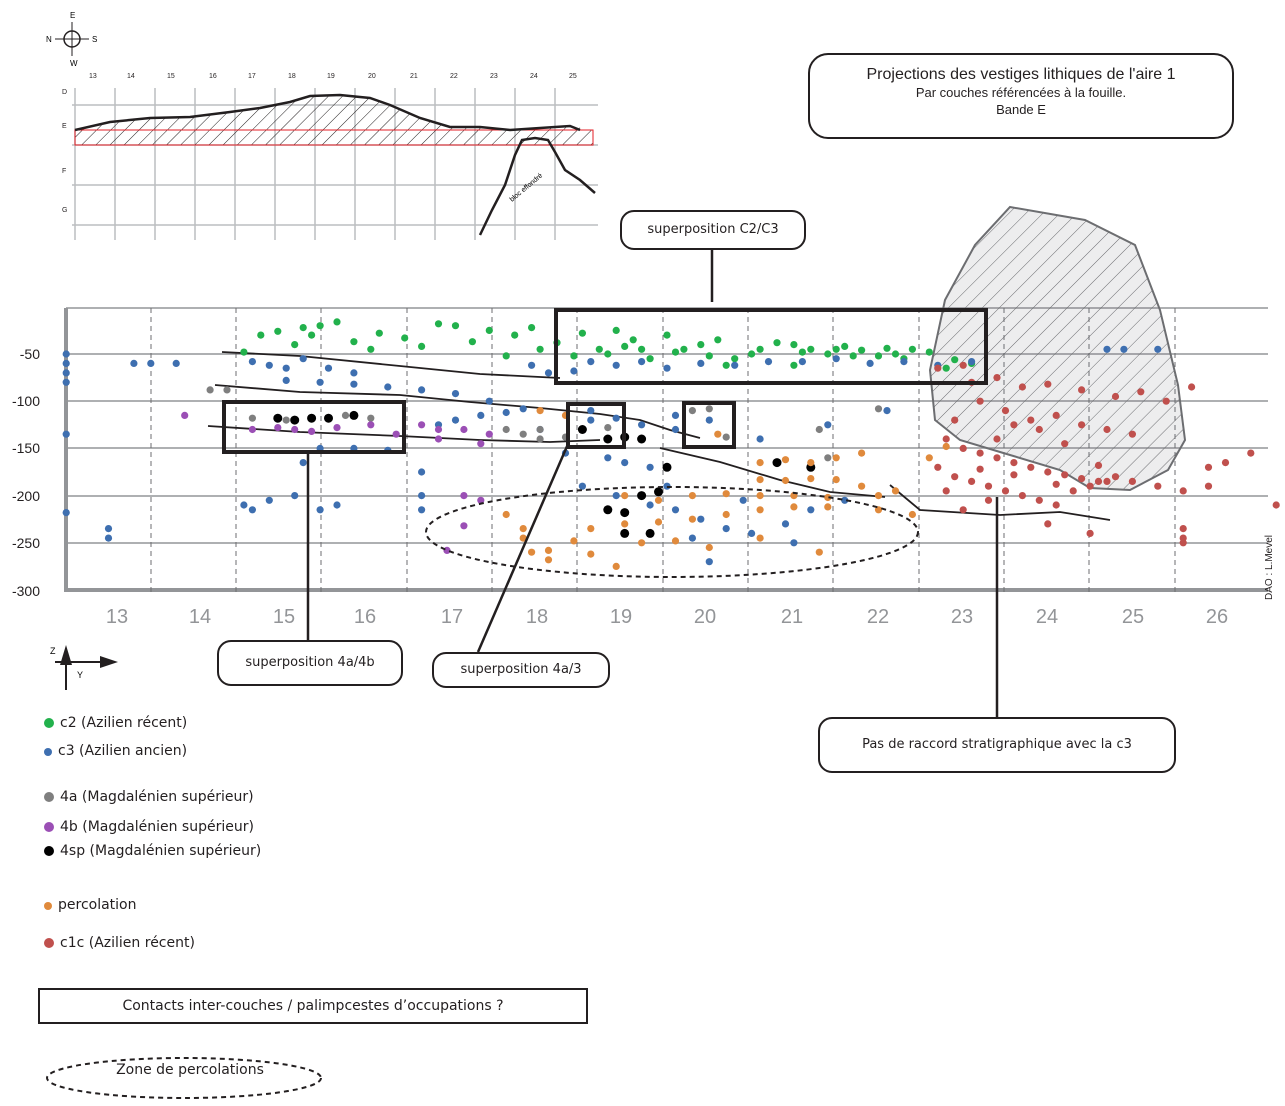 Image resolution: width=1285 pixels, height=1106 pixels. What do you see at coordinates (252, 76) in the screenshot?
I see `inset-col-17: 17` at bounding box center [252, 76].